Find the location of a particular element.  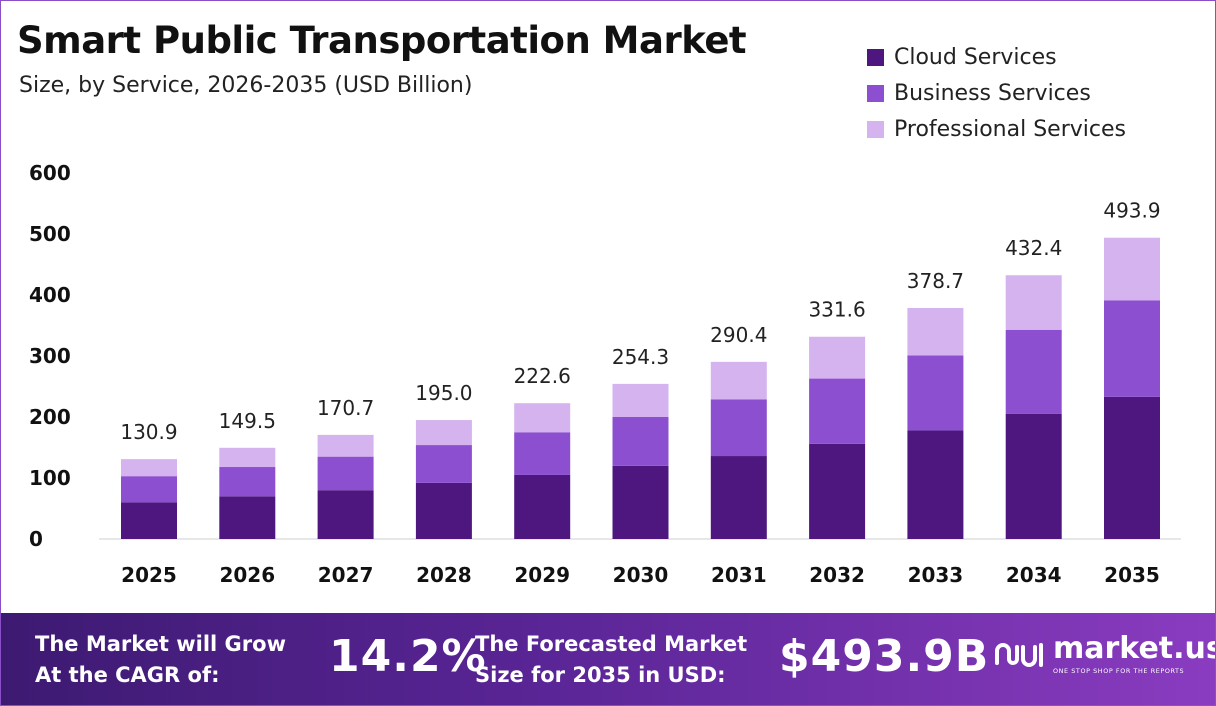

x-tick-label: 2034 is located at coordinates (1034, 575).